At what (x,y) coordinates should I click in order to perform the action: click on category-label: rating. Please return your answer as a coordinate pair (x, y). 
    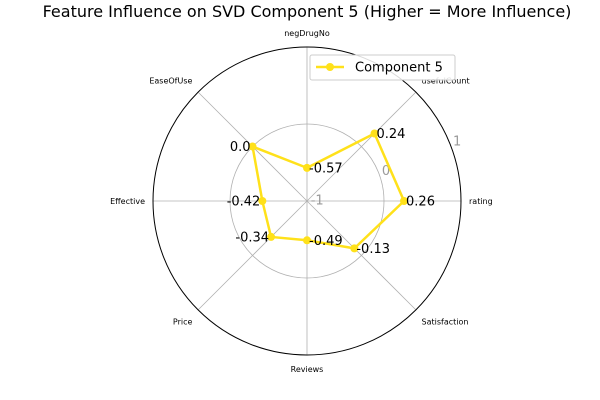
    Looking at the image, I should click on (481, 201).